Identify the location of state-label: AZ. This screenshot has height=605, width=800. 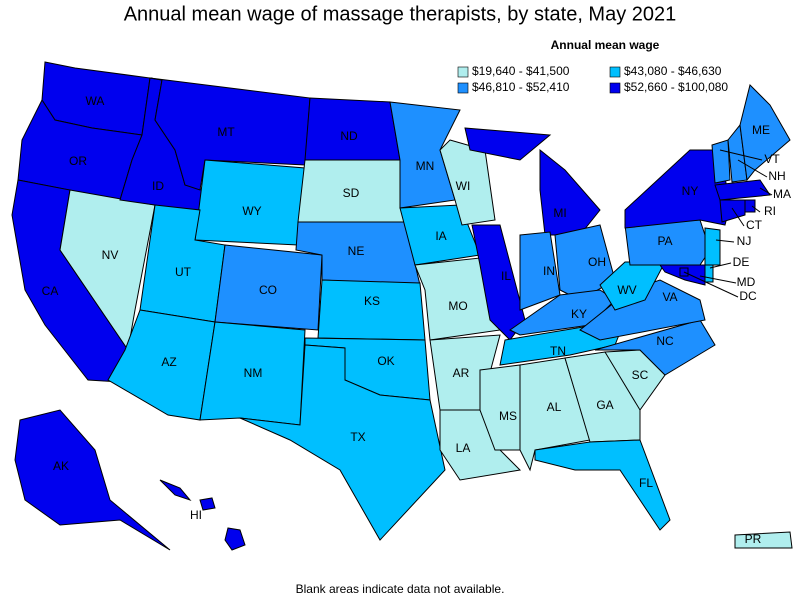
(168, 362).